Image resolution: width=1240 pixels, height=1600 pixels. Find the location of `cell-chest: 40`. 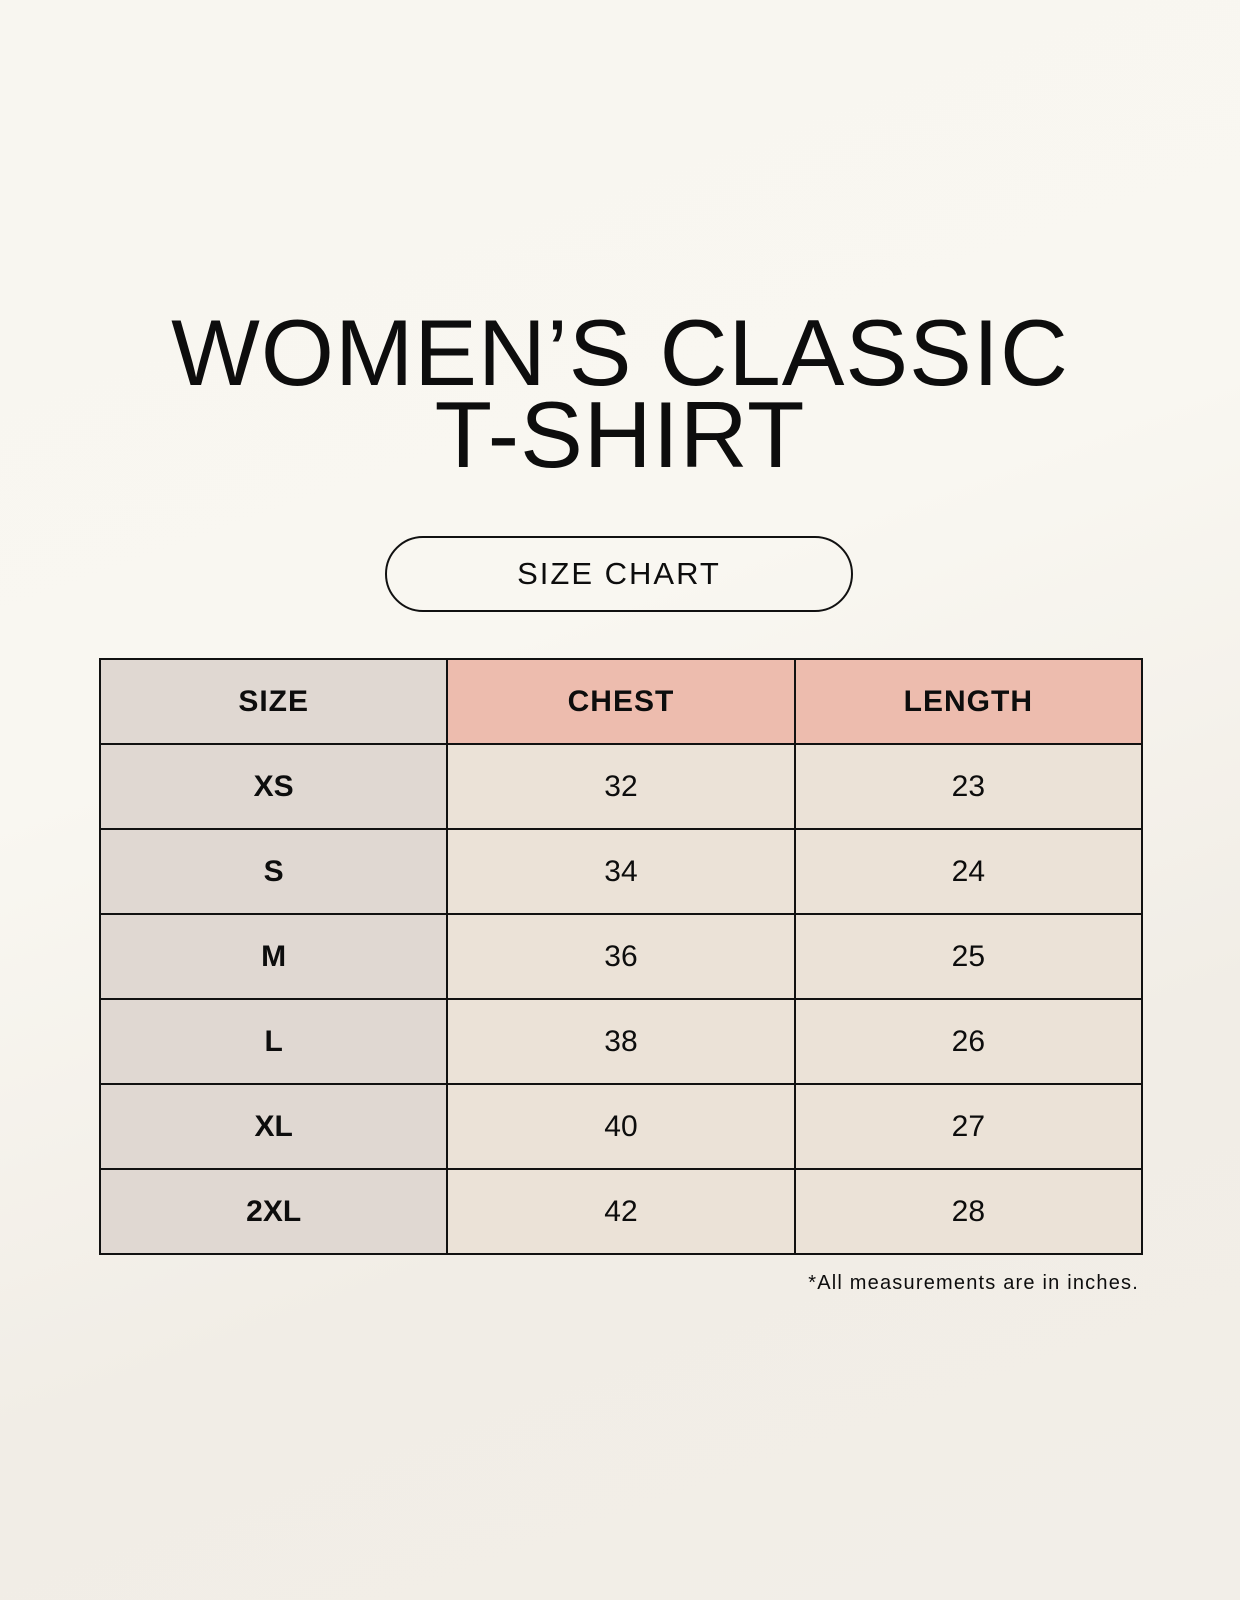

cell-chest: 40 is located at coordinates (621, 1126).